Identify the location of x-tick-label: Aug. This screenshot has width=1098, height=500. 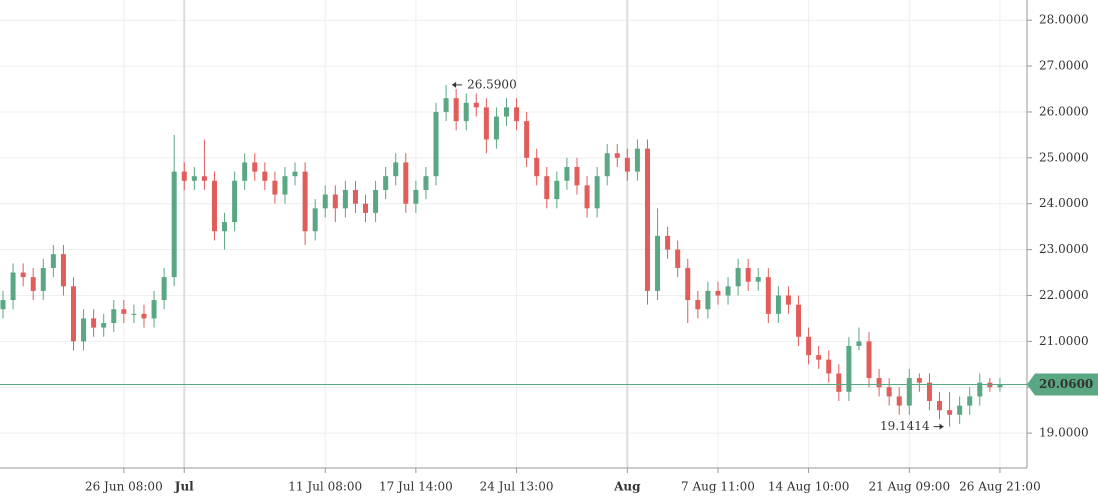
(627, 487).